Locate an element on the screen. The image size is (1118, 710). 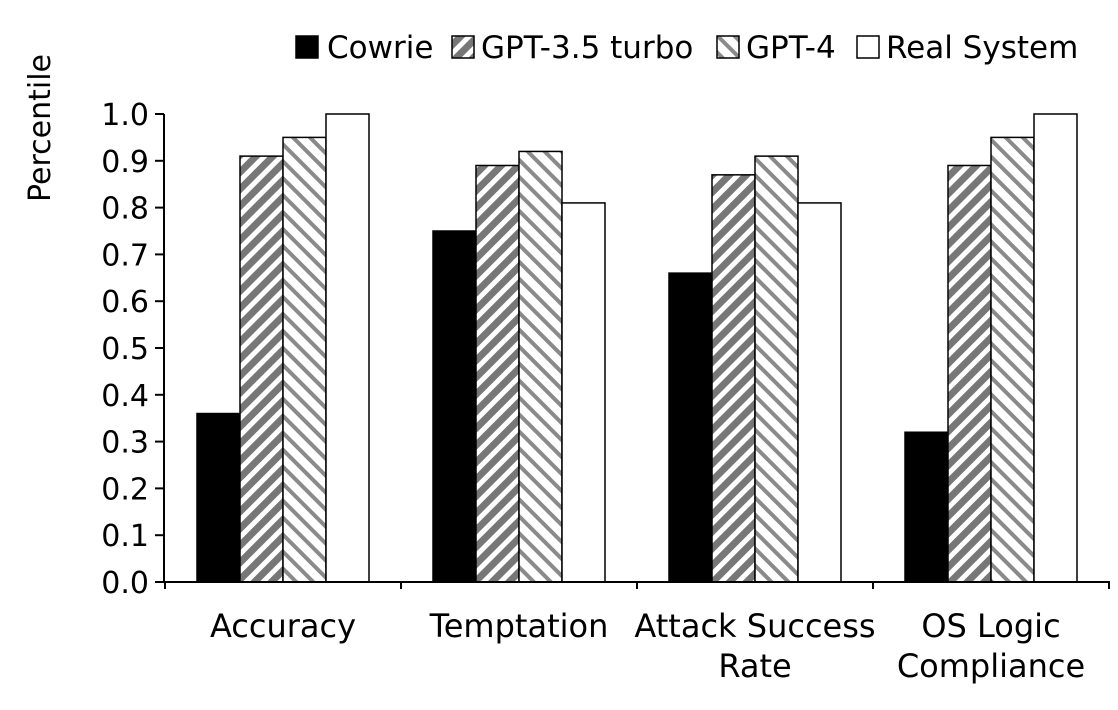
legend: Cowrie GPT-3.5 turbo GPT-4 Real System is located at coordinates (686, 48).